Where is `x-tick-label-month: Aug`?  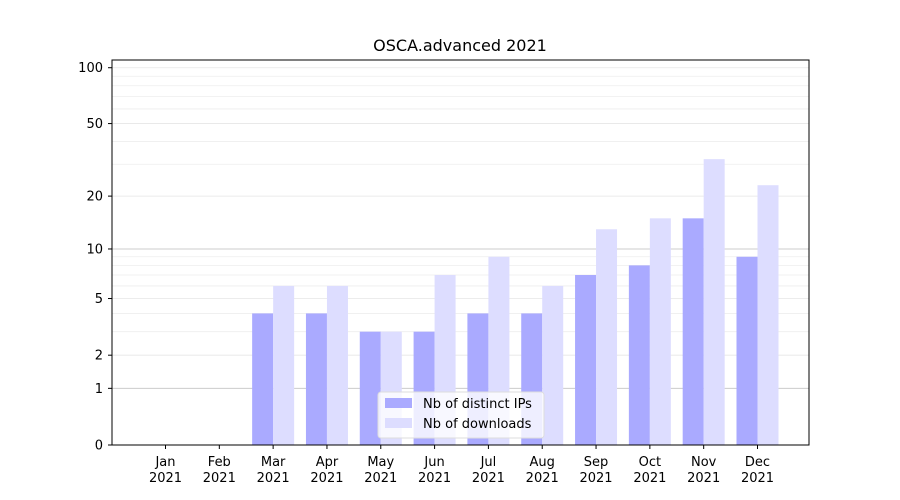 x-tick-label-month: Aug is located at coordinates (542, 462).